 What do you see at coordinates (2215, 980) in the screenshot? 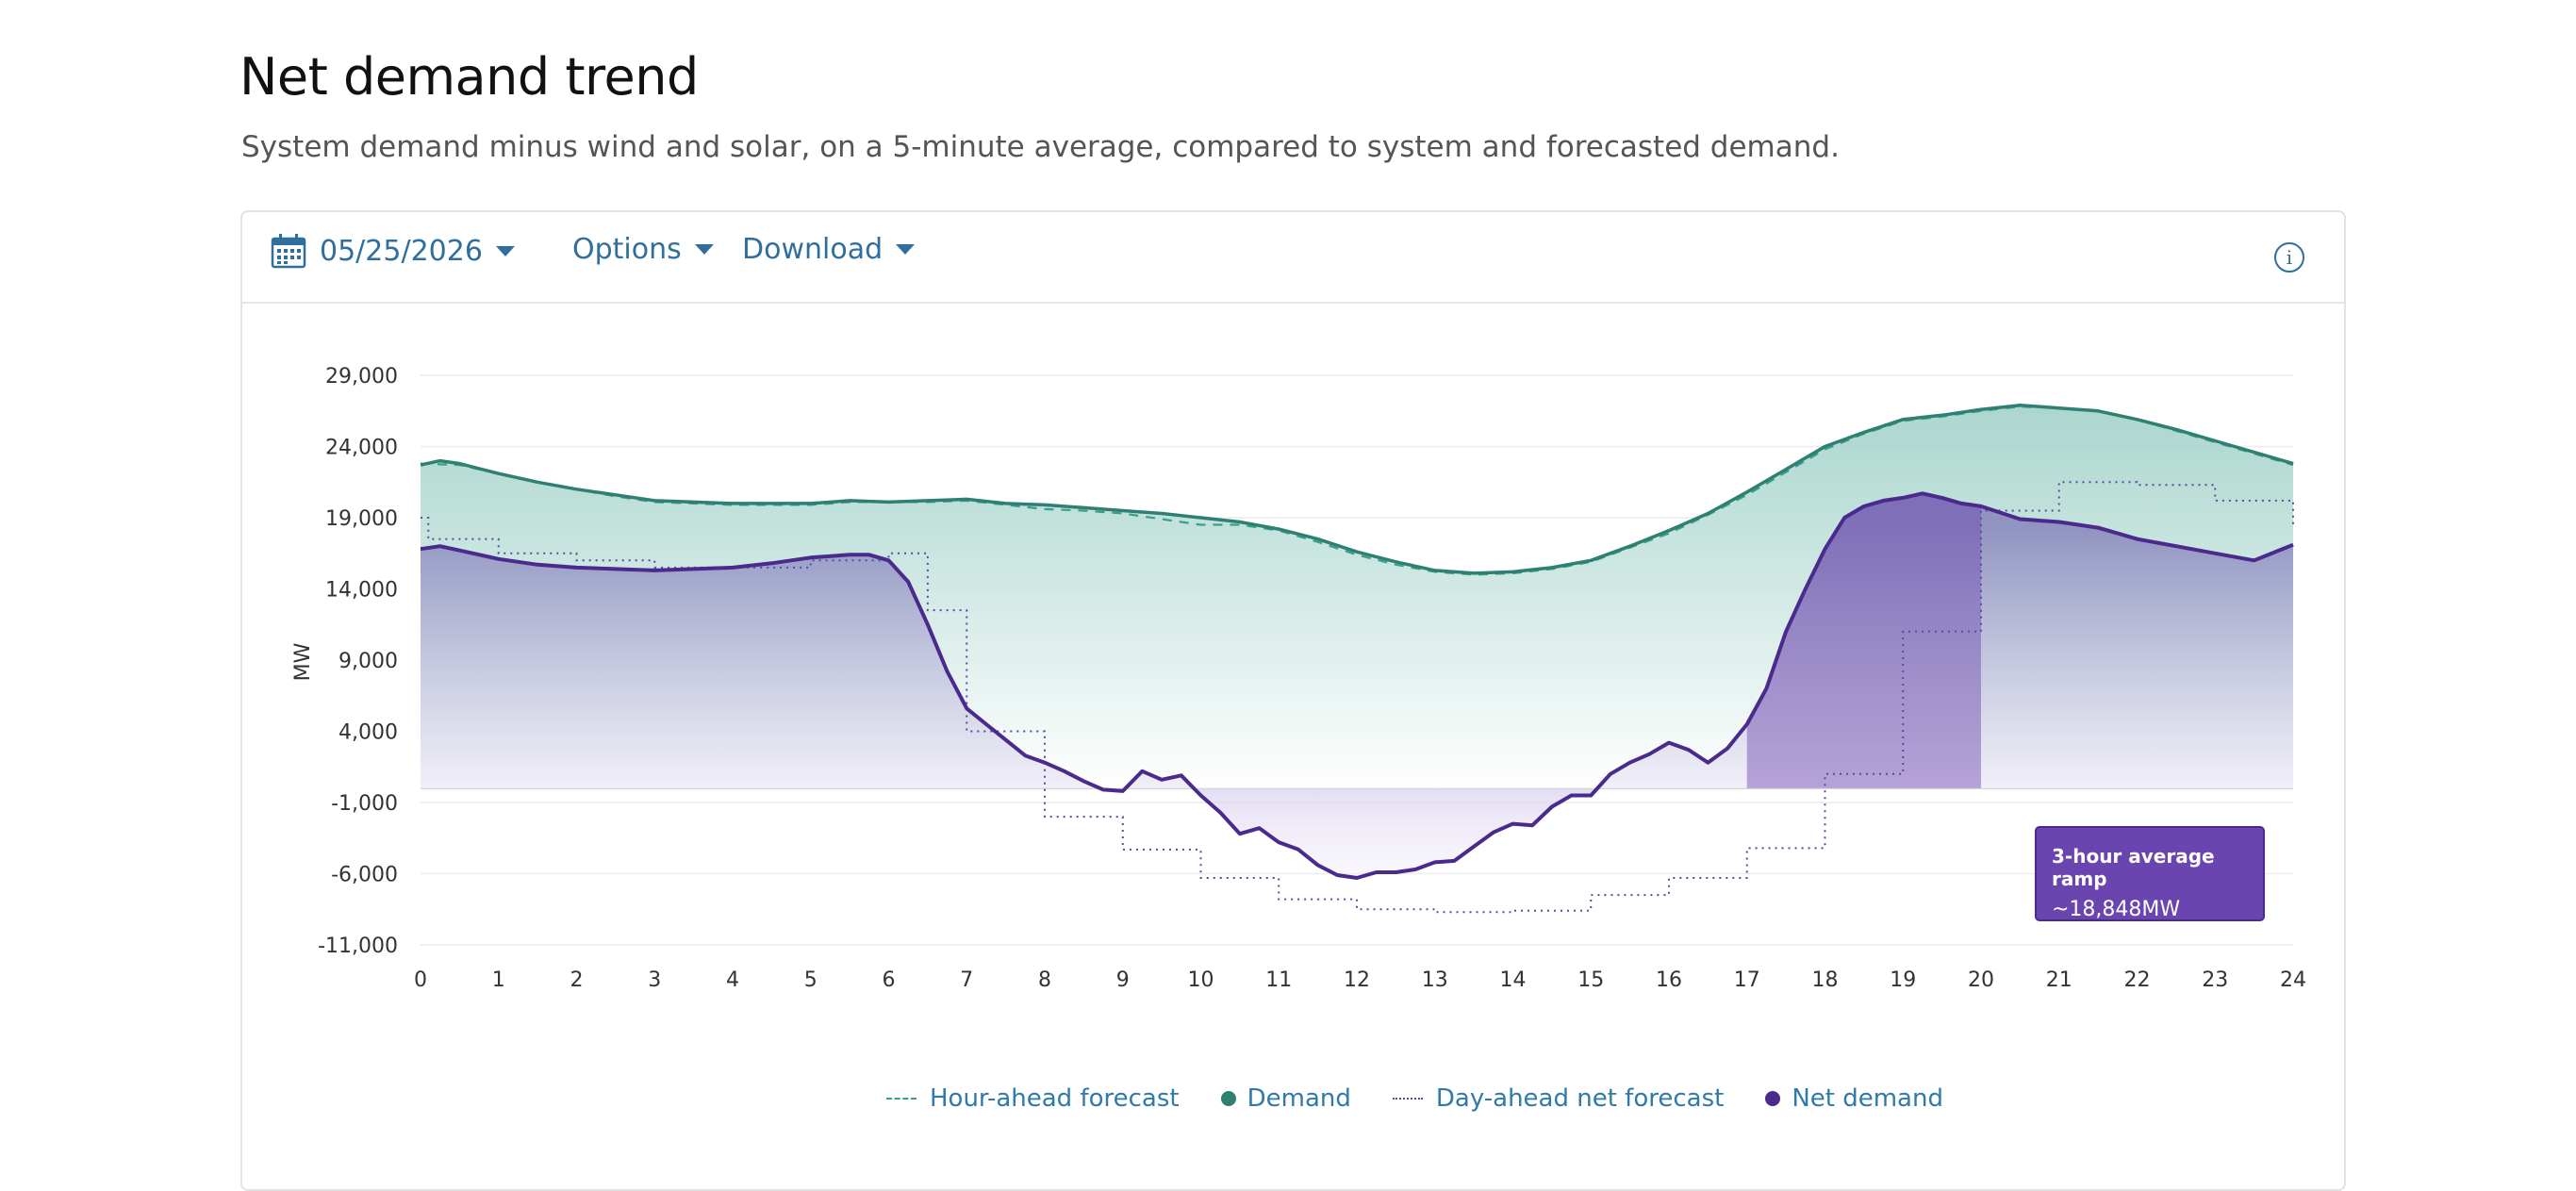
I see `x-tick-label: 23` at bounding box center [2215, 980].